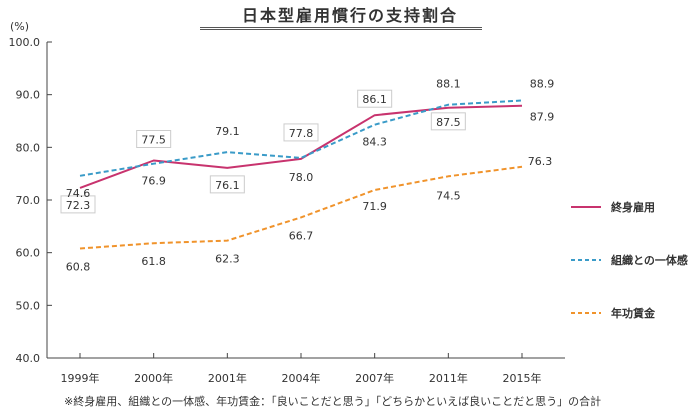 The image size is (700, 415). What do you see at coordinates (28, 358) in the screenshot?
I see `y-tick-label: 40.0` at bounding box center [28, 358].